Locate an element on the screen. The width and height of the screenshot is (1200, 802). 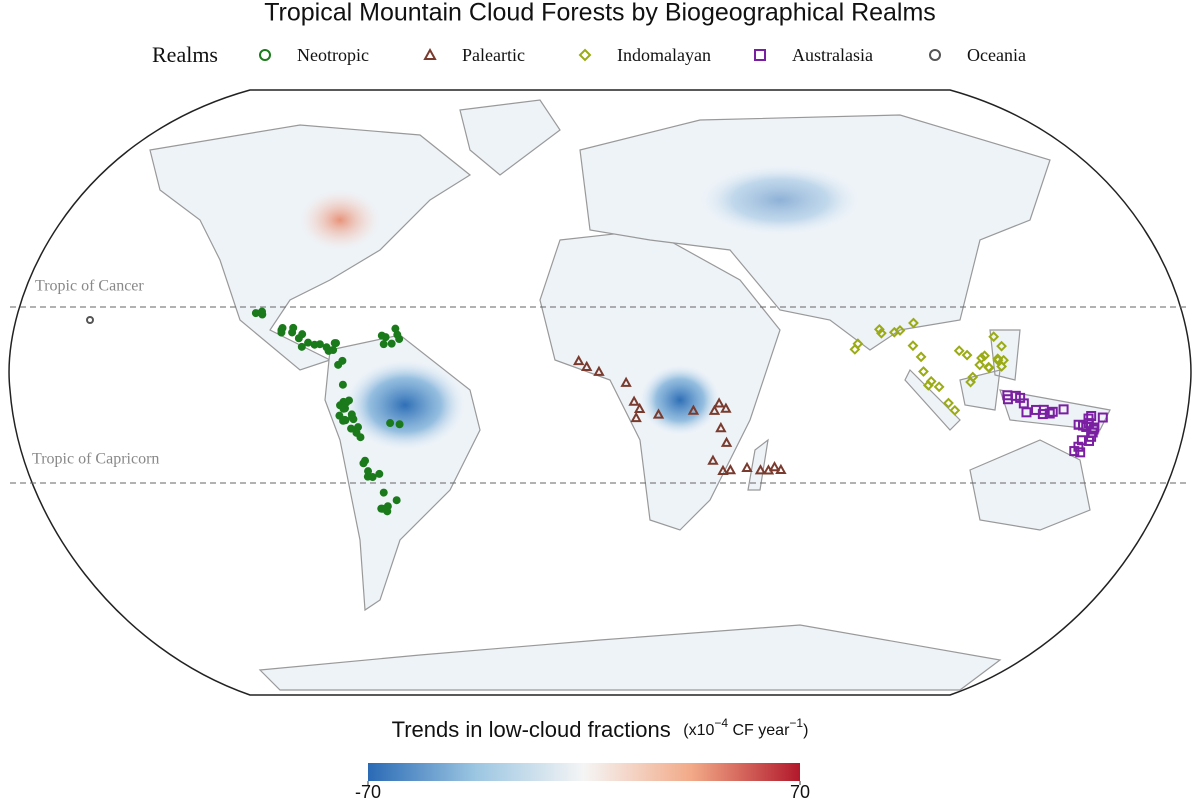
legend-title: Realms is located at coordinates (185, 54).